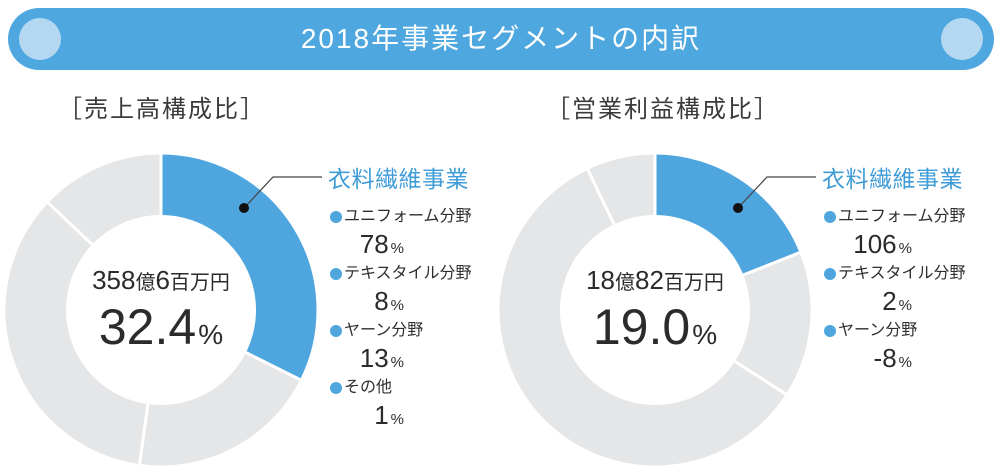 The height and width of the screenshot is (476, 1004). Describe the element at coordinates (381, 301) in the screenshot. I see `value-number: 8` at that location.